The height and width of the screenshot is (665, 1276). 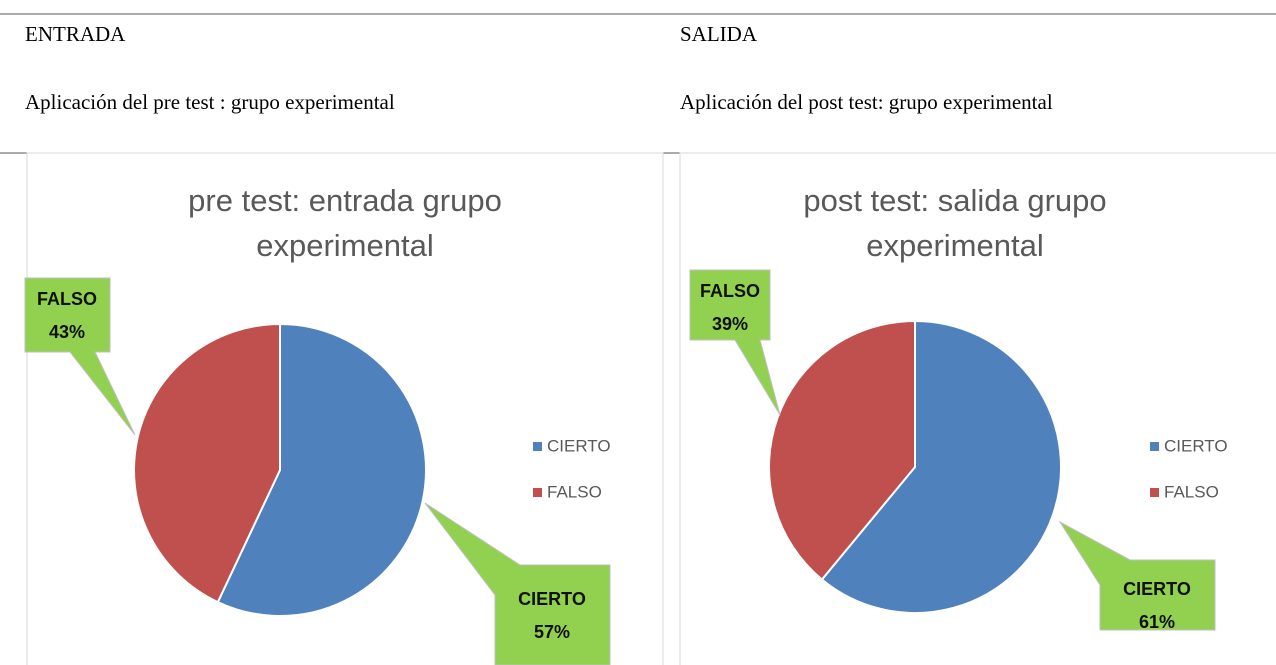 I want to click on data-label-value: 61%, so click(x=1157, y=622).